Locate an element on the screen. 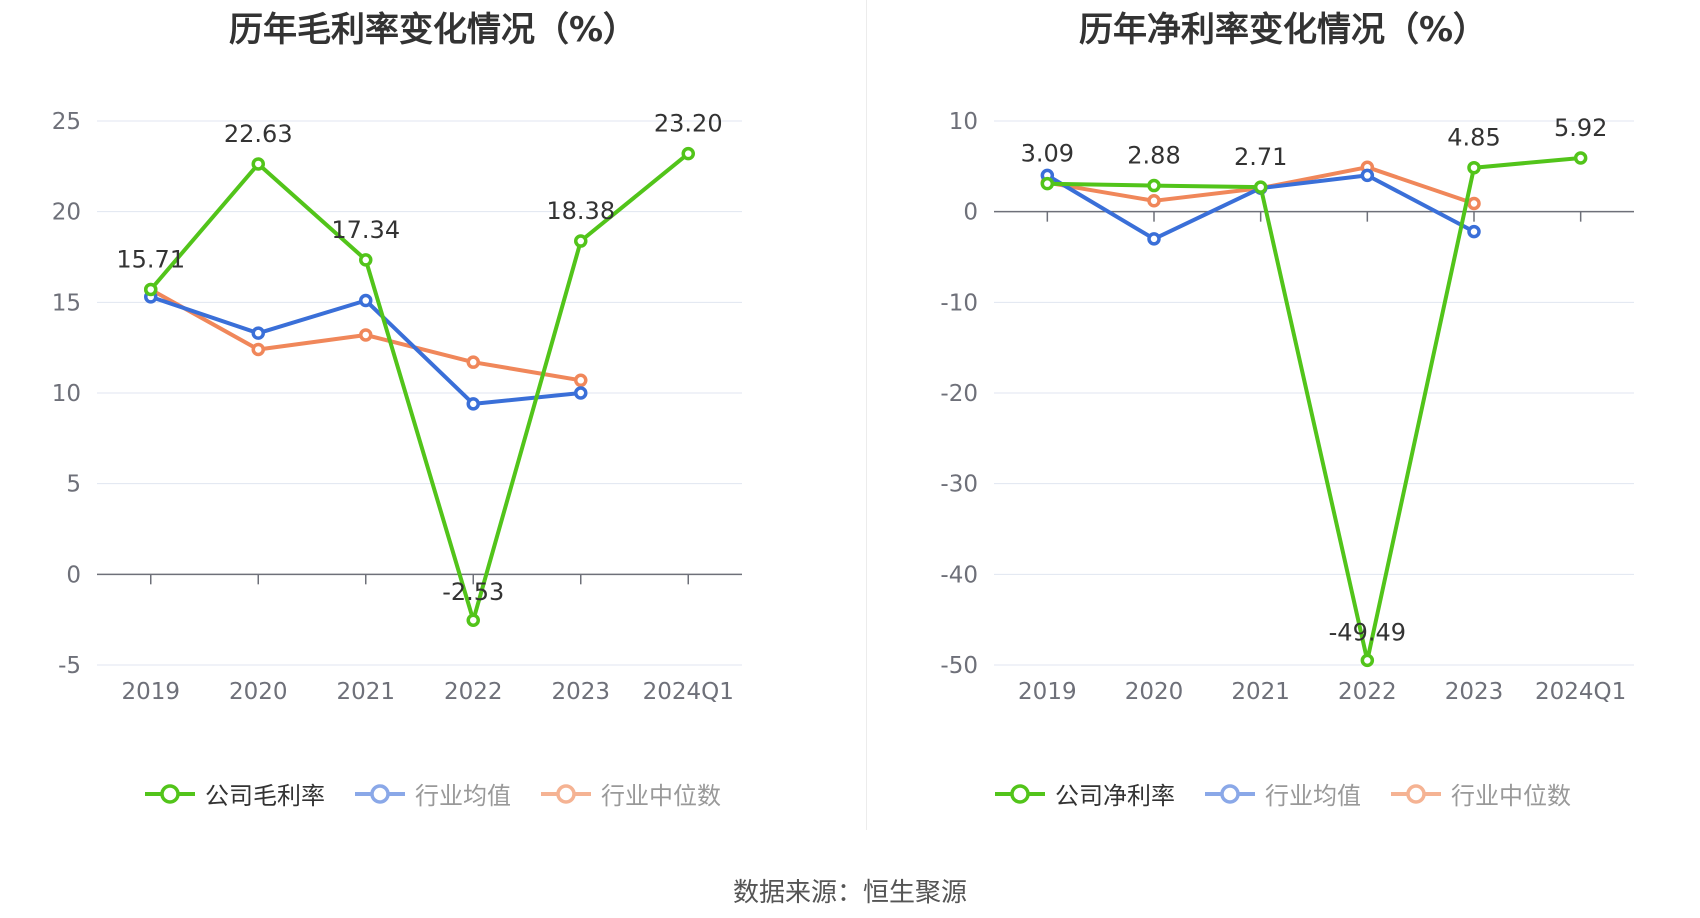  y-tick-label: 25 is located at coordinates (66, 122).